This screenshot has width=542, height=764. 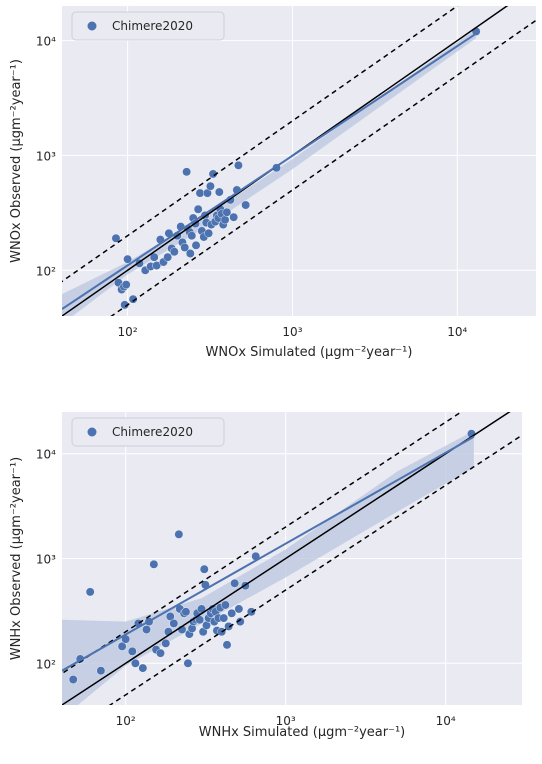 I want to click on top-legend-box, so click(x=148, y=26).